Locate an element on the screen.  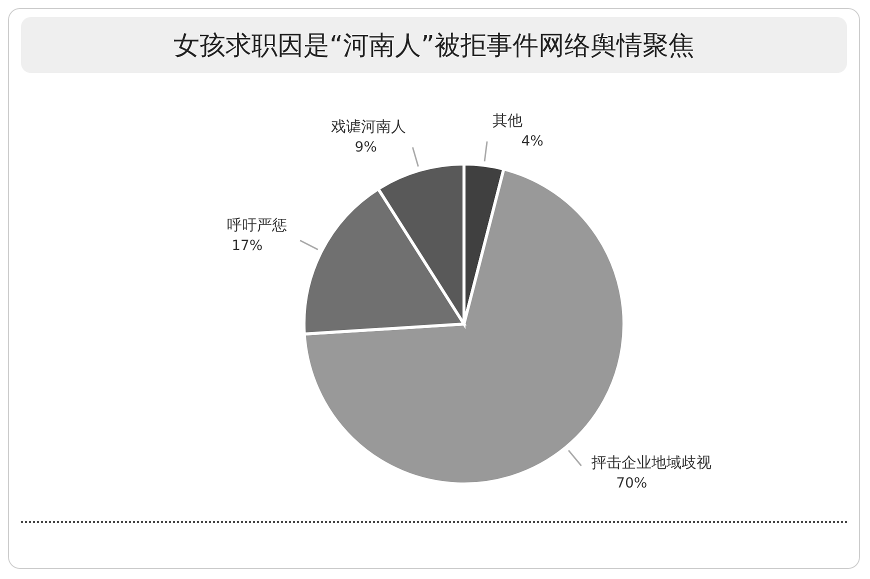
data-label: 9% is located at coordinates (365, 148).